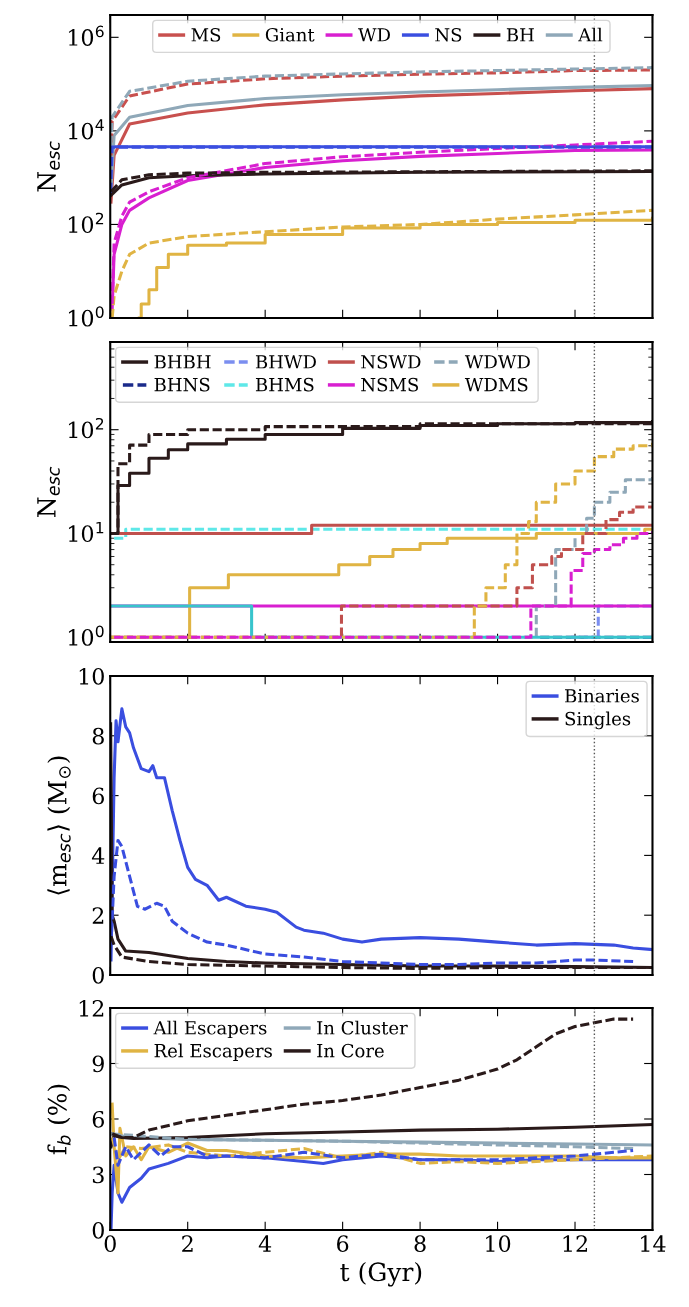 This screenshot has width=689, height=1307. What do you see at coordinates (59, 825) in the screenshot?
I see `y-axis-title: ⟨m$_{esc}$⟩ (M$_{⊙}$)` at bounding box center [59, 825].